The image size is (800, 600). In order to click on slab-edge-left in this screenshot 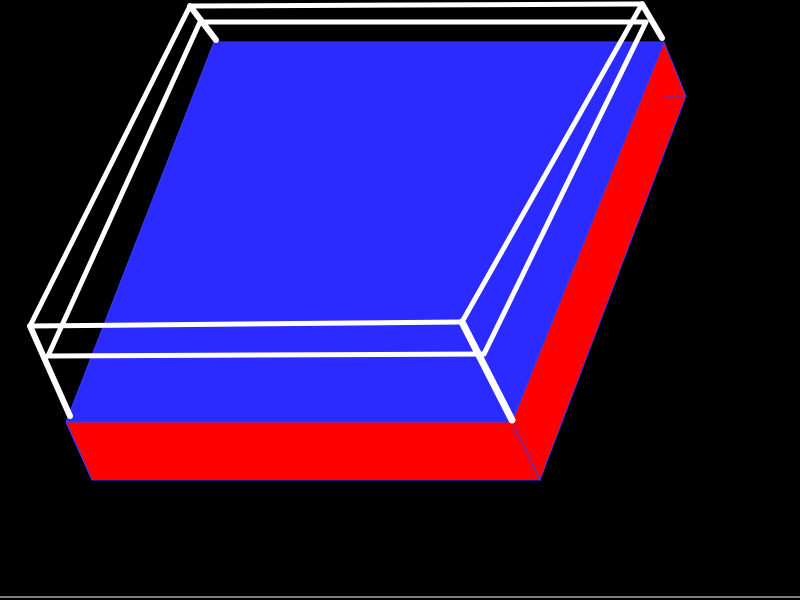, I will do `click(79, 451)`.